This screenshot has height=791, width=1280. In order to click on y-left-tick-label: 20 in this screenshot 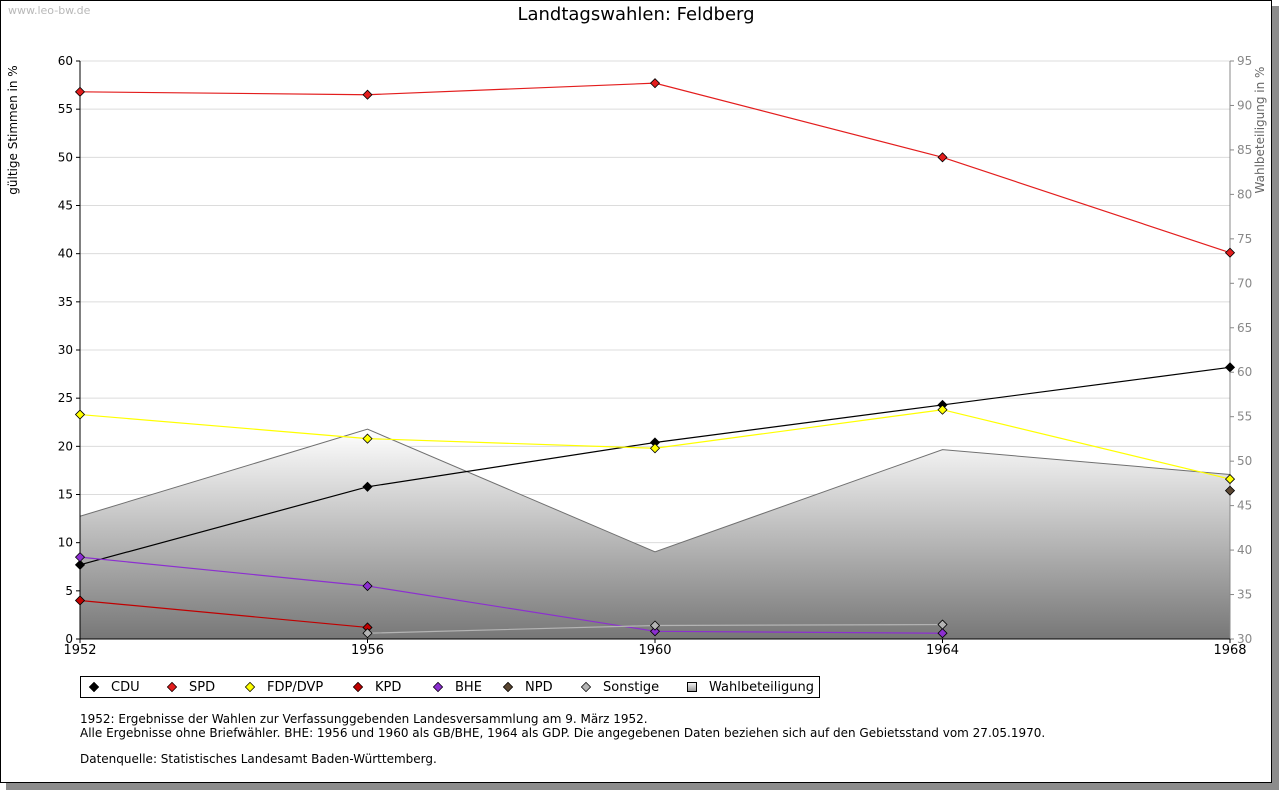, I will do `click(65, 446)`.